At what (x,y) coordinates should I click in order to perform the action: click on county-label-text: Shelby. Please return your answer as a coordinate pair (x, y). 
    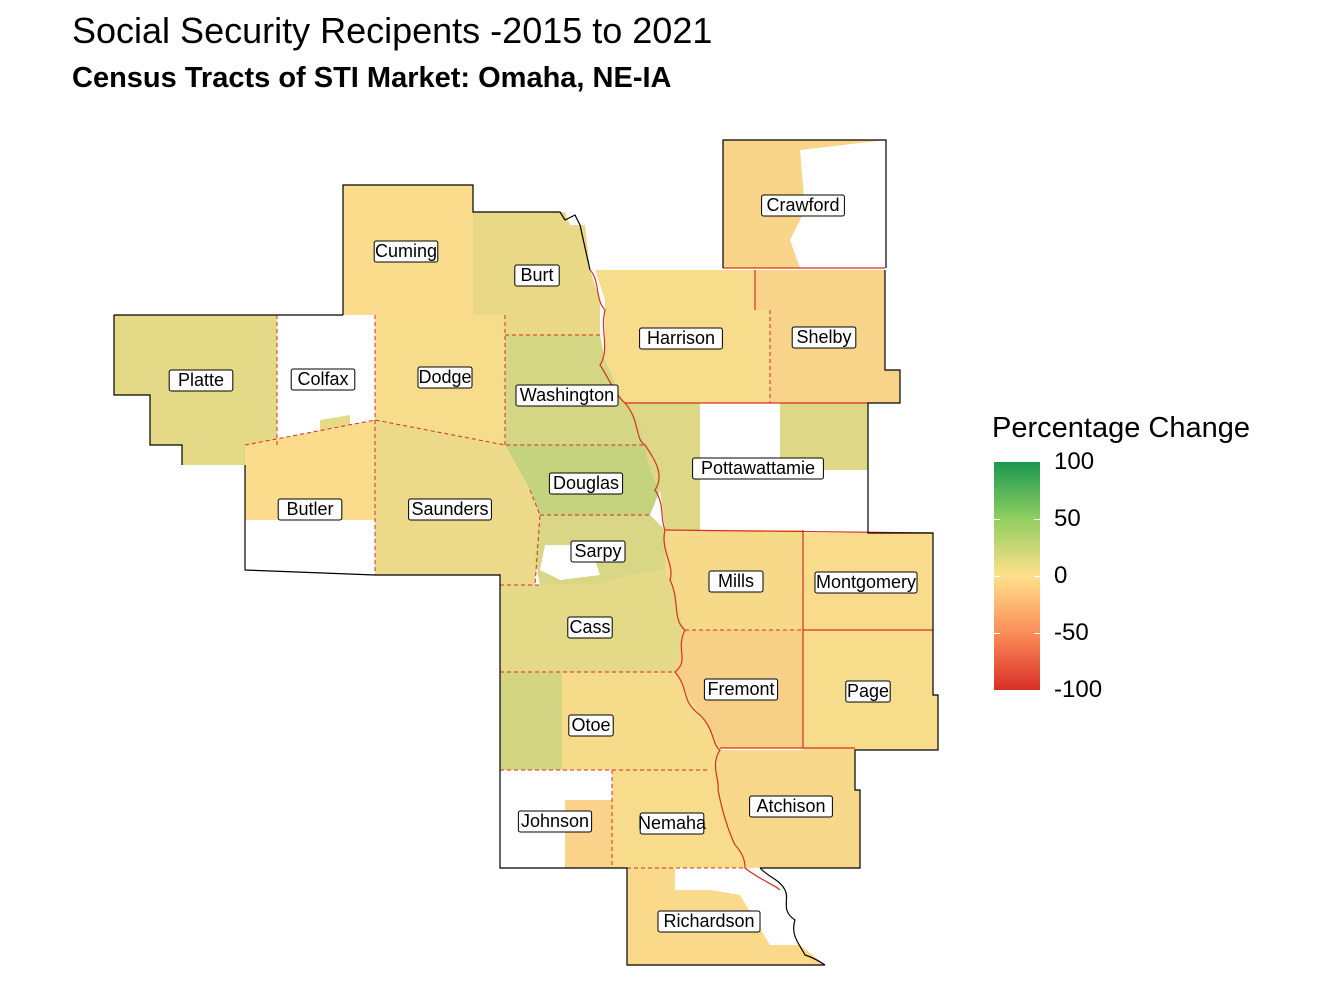
    Looking at the image, I should click on (823, 337).